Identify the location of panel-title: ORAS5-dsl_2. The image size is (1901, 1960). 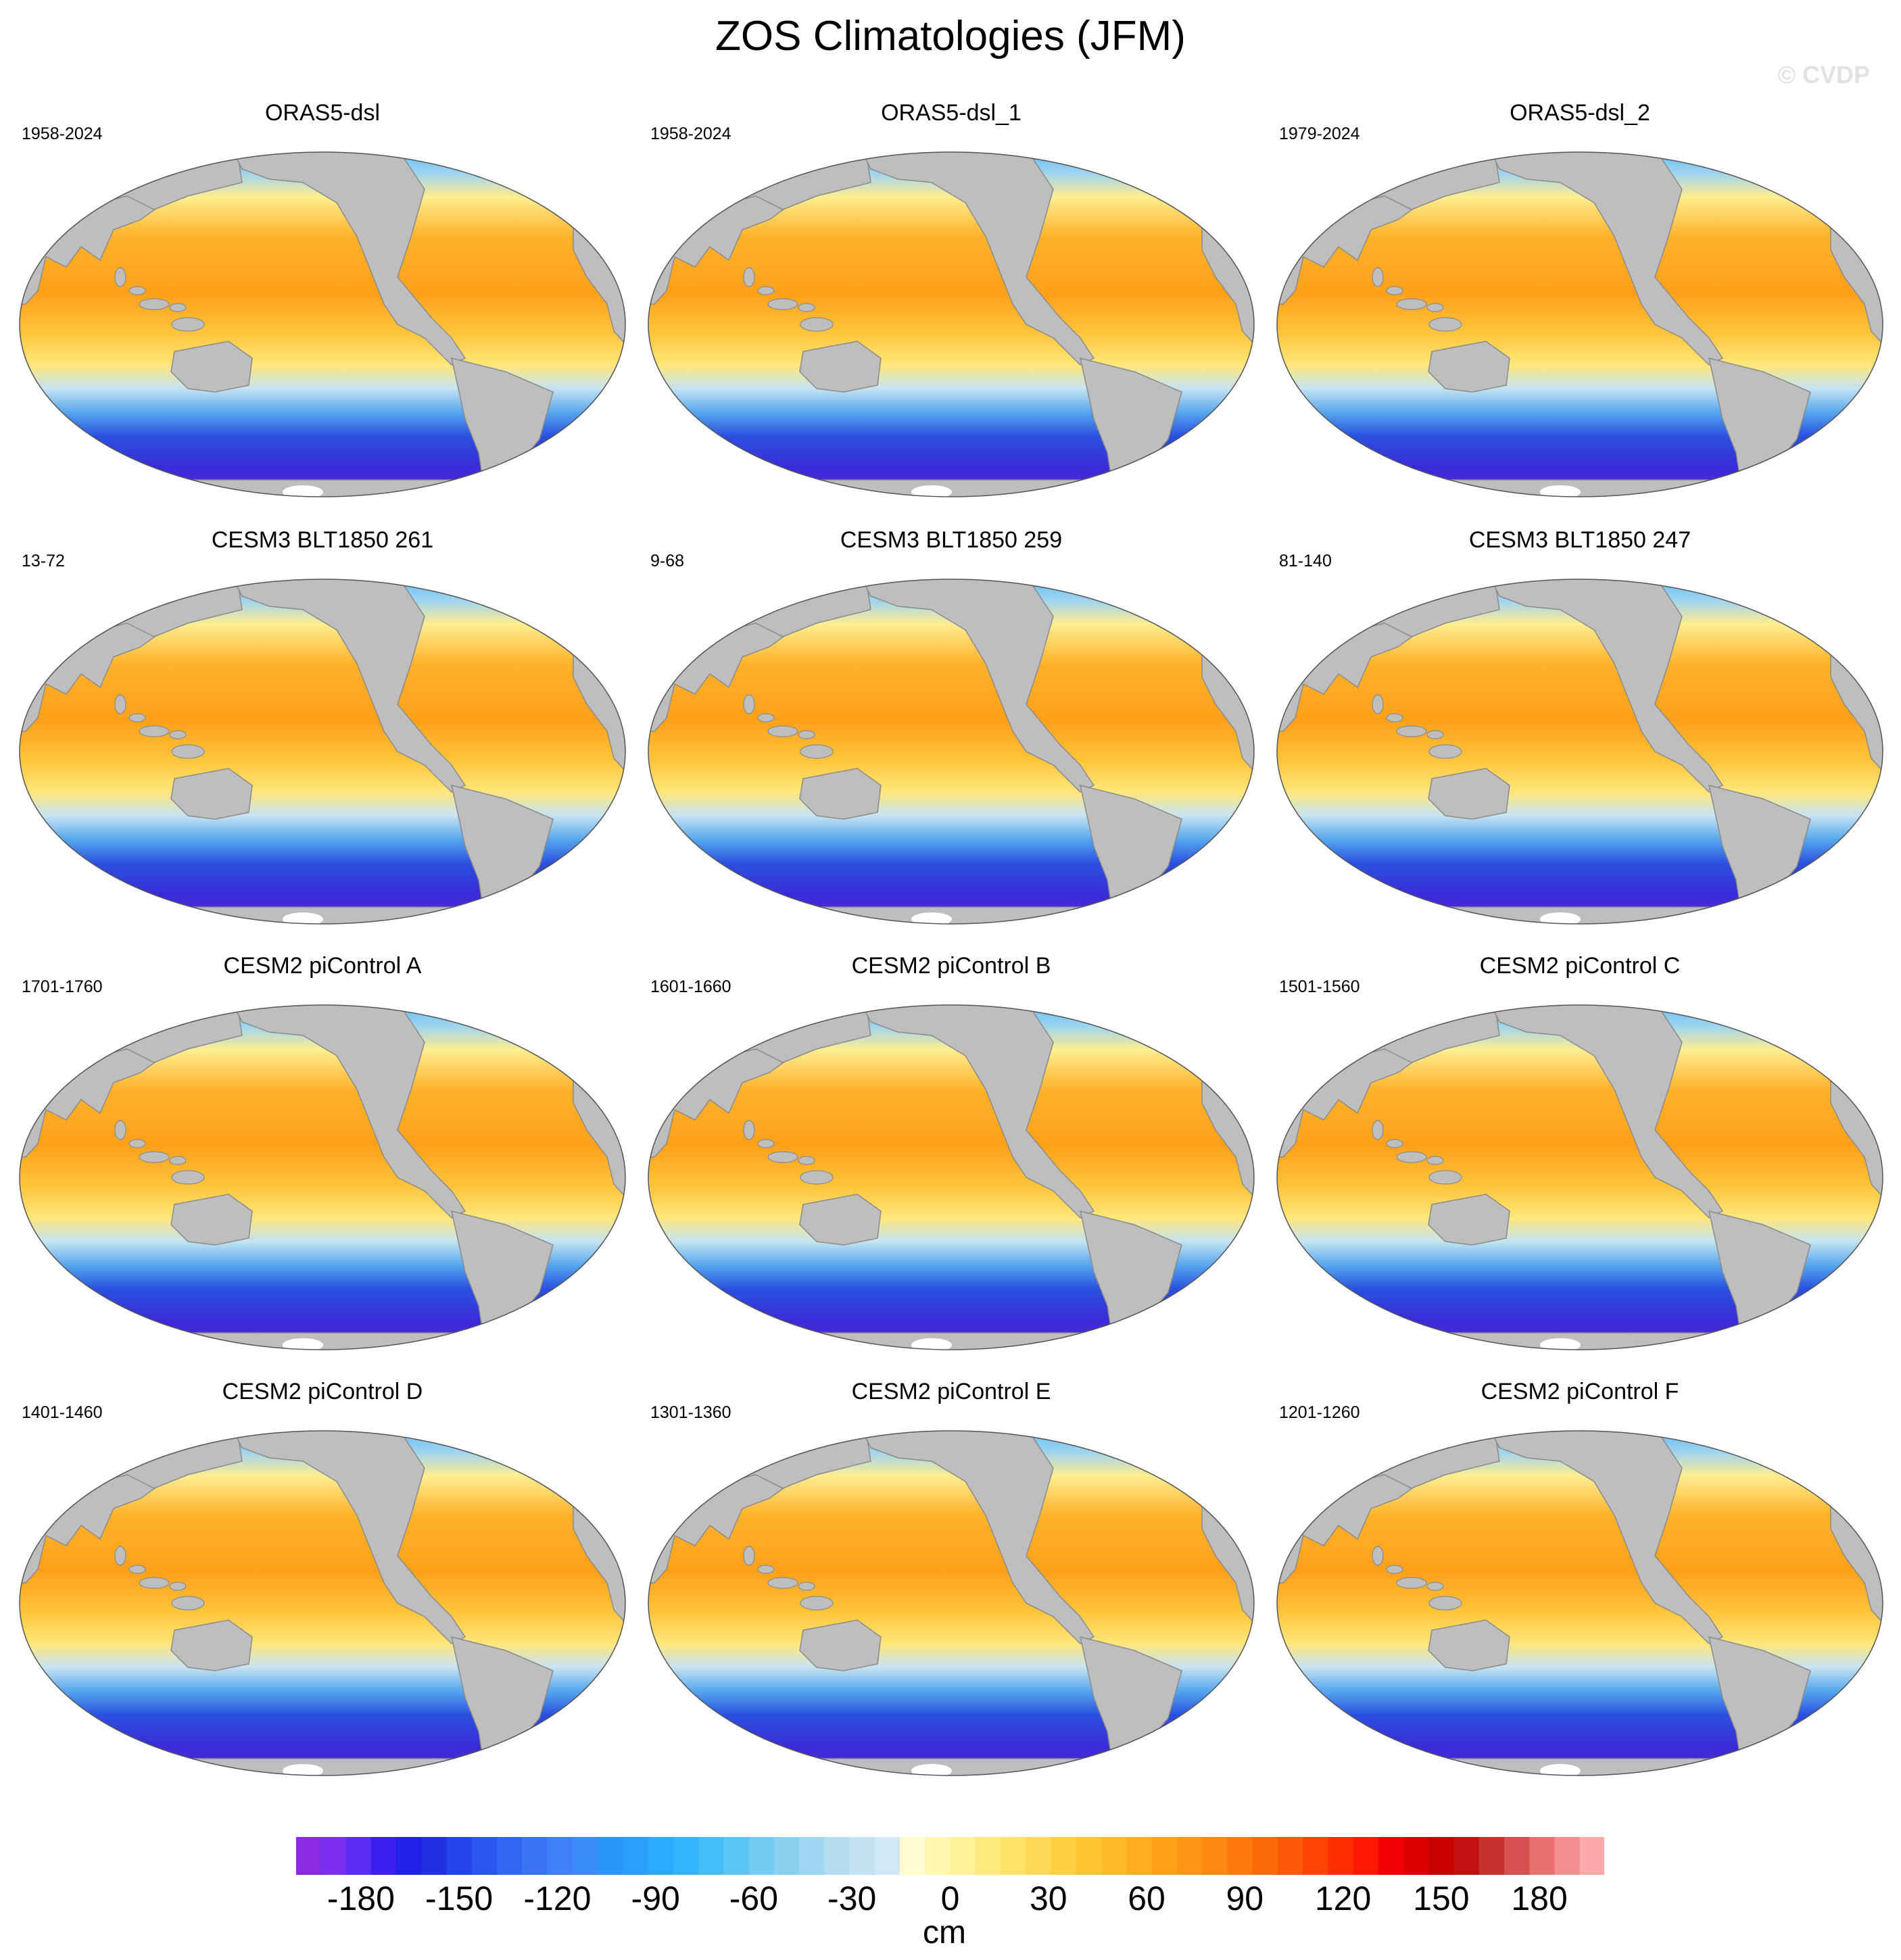
(1580, 113).